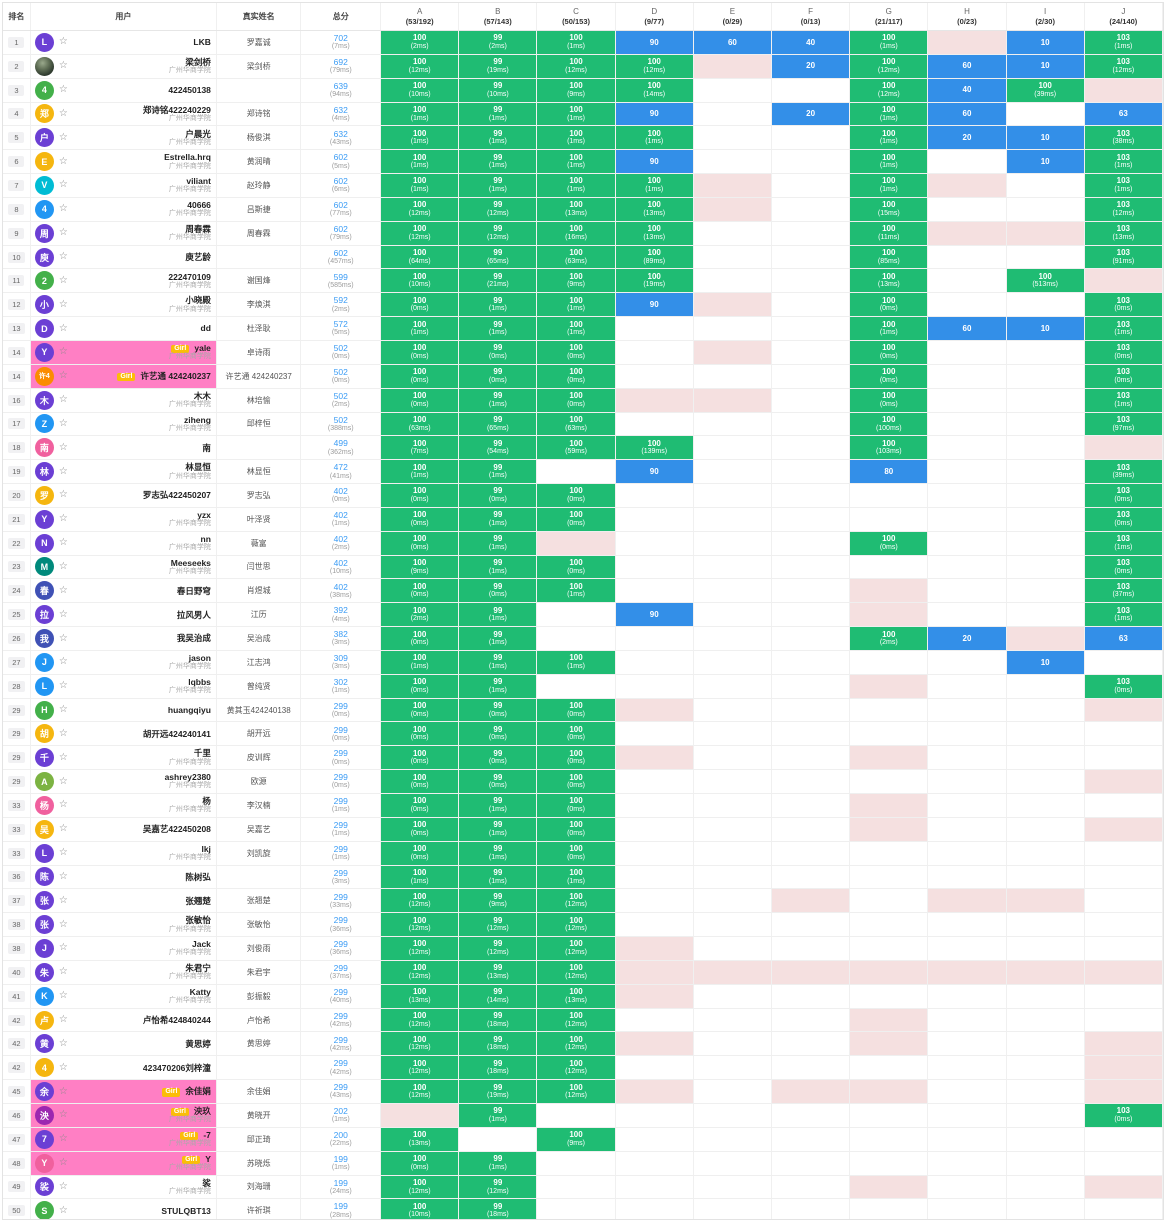 The image size is (1166, 1222). Describe the element at coordinates (420, 1139) in the screenshot. I see `submission-result-A: 100 (13ms)` at that location.